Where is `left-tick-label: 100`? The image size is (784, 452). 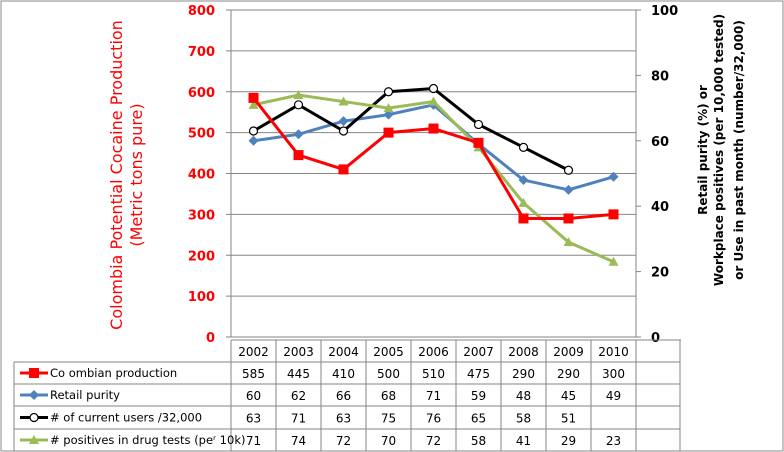 left-tick-label: 100 is located at coordinates (201, 297).